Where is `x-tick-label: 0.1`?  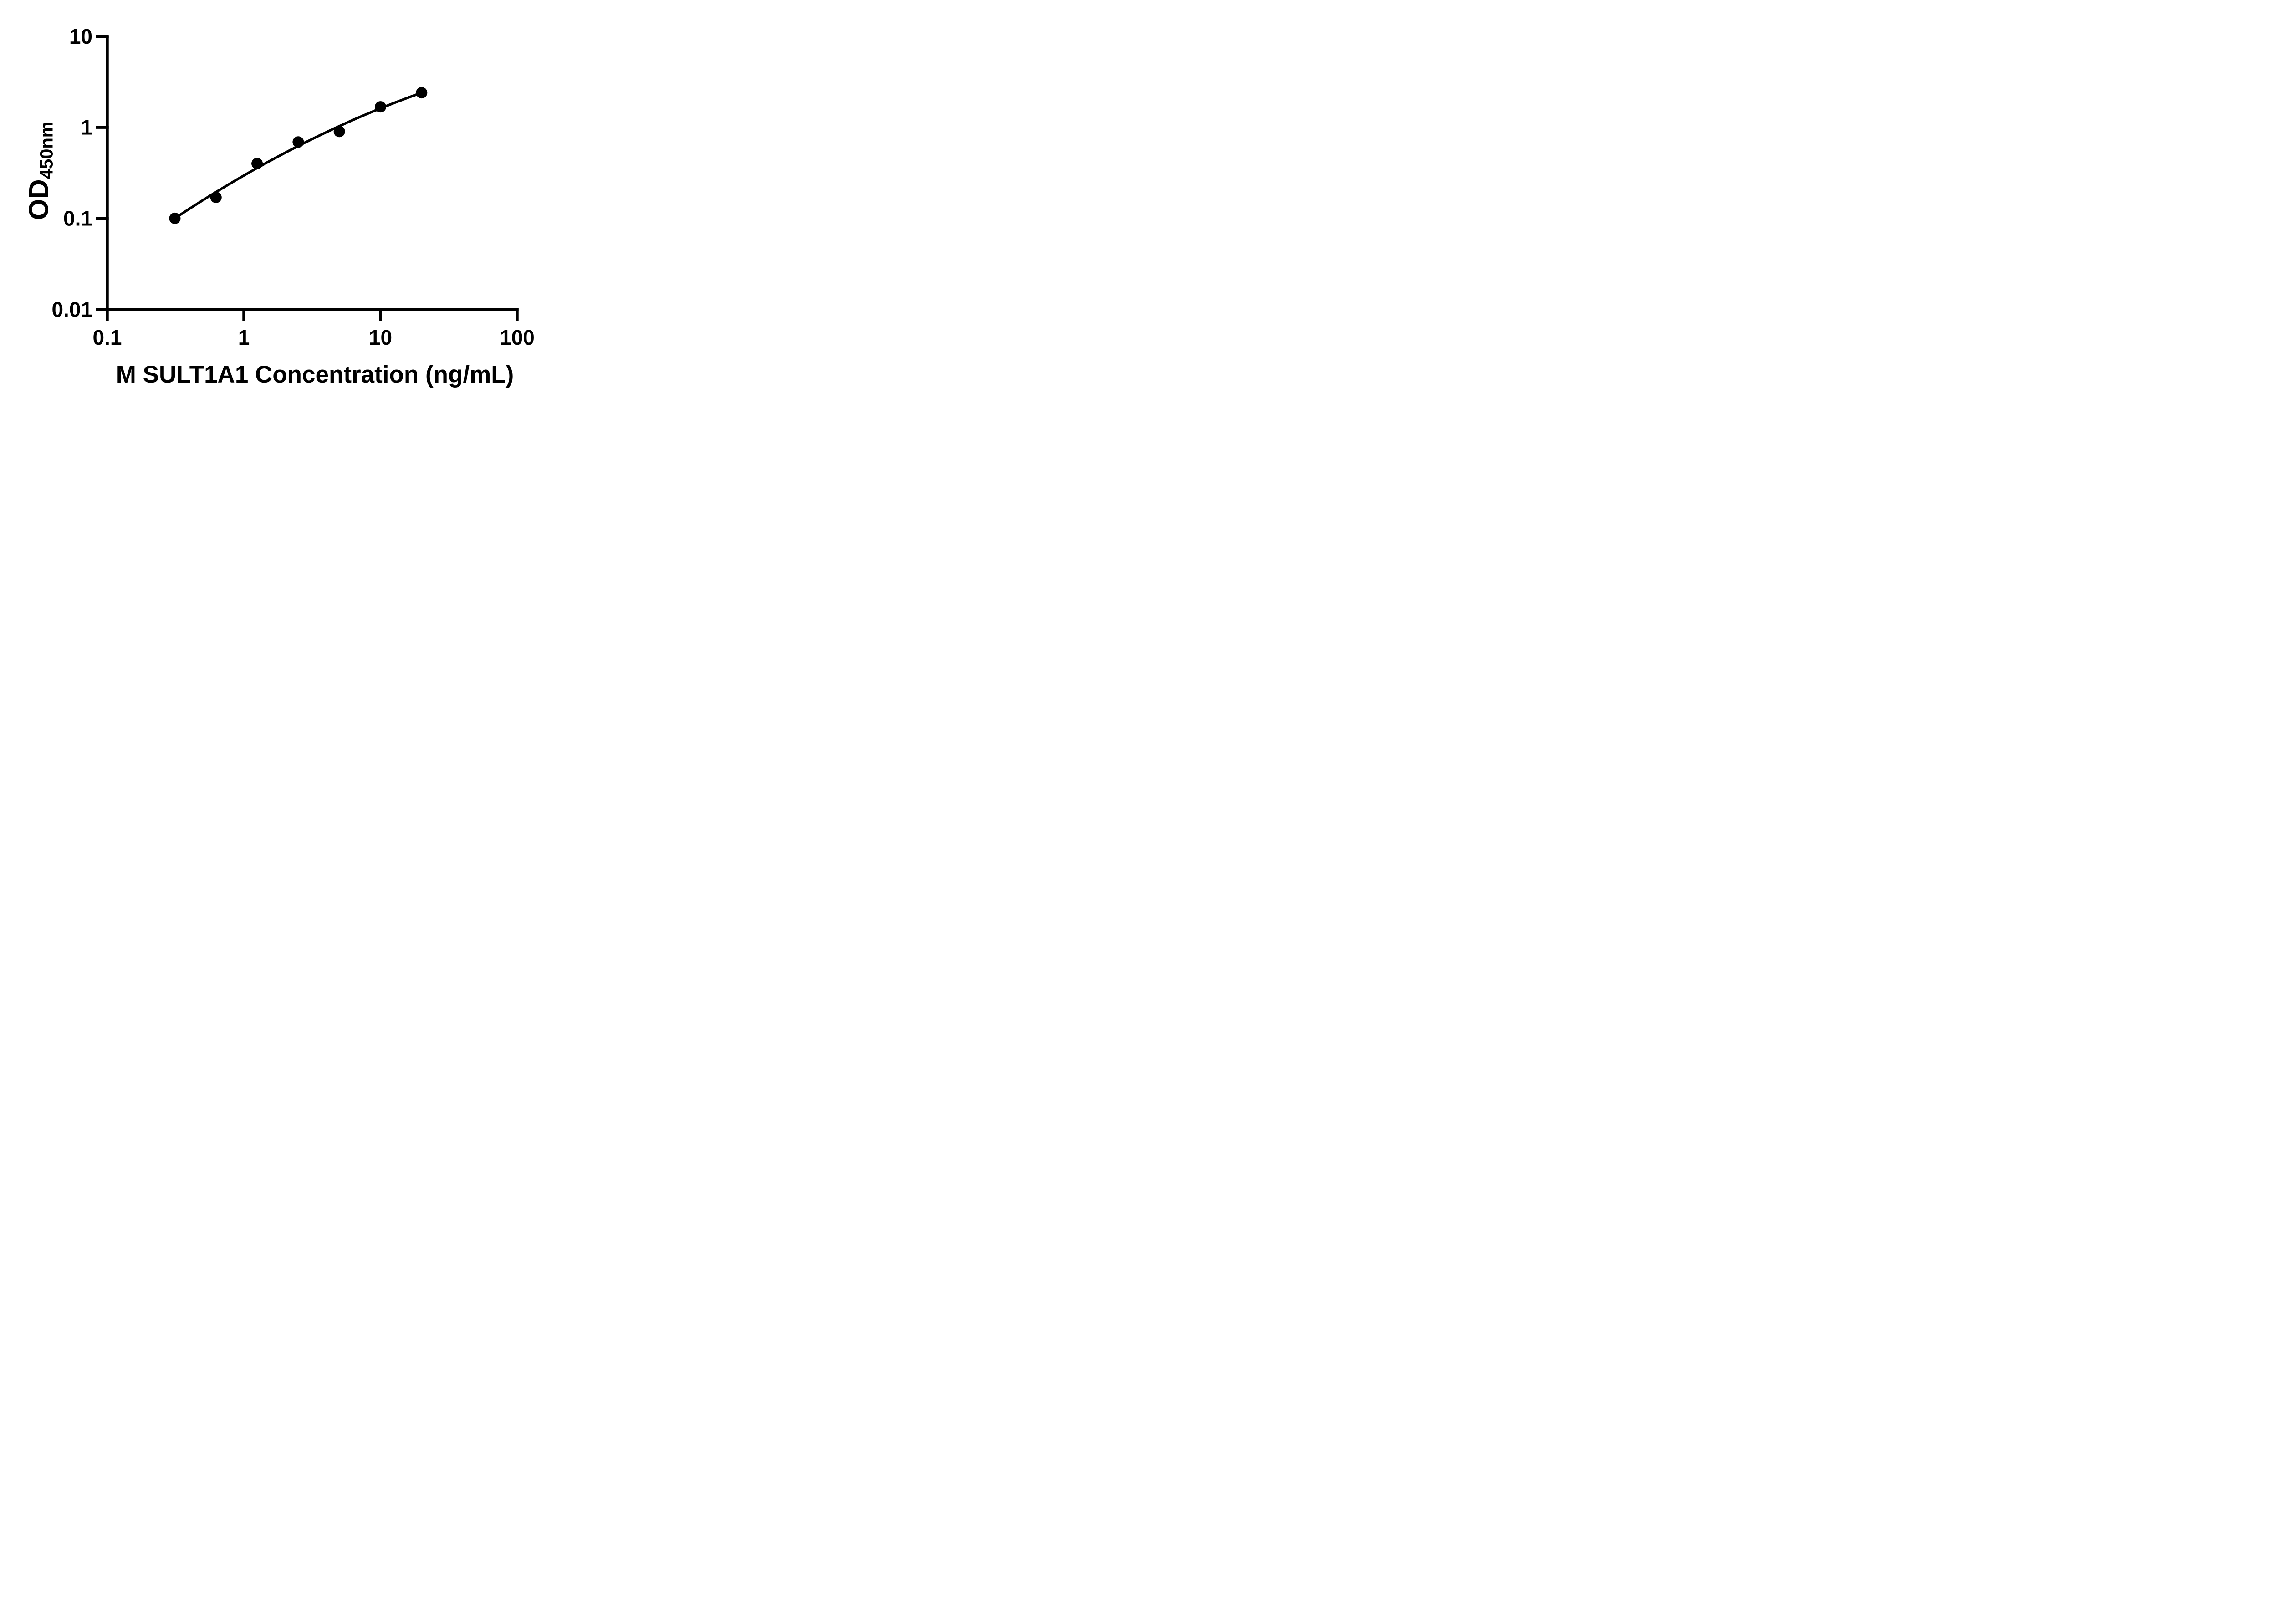
x-tick-label: 0.1 is located at coordinates (108, 337).